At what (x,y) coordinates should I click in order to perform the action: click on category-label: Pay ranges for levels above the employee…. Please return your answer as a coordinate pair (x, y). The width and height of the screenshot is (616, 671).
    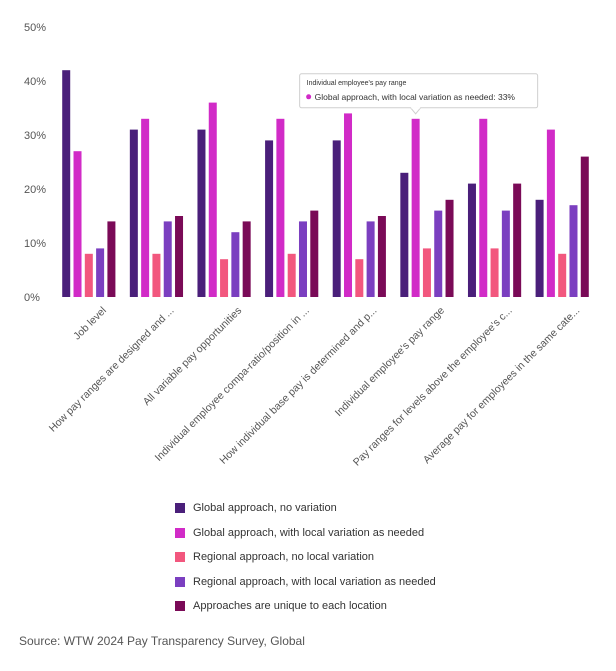
    Looking at the image, I should click on (433, 387).